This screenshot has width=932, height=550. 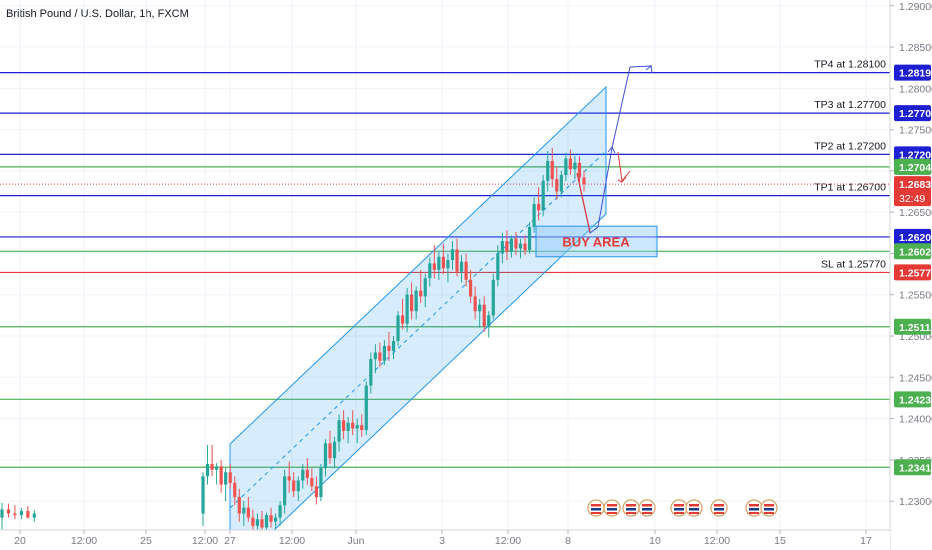 I want to click on level-label: TP1 at 1.26700, so click(x=850, y=188).